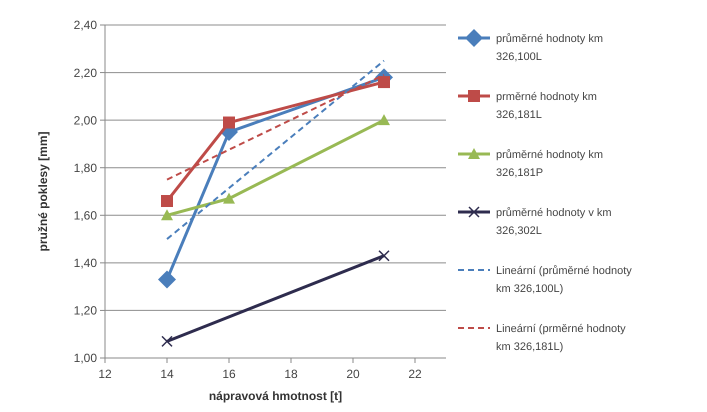 Image resolution: width=707 pixels, height=412 pixels. What do you see at coordinates (546, 106) in the screenshot?
I see `legend-label: prměrné hodnoty km 326,181L` at bounding box center [546, 106].